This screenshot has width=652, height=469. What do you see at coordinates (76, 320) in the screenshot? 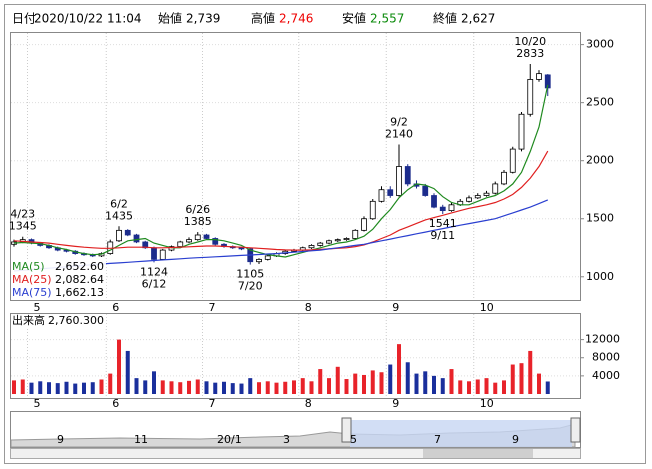
I see `volume-last: 2,760.300` at bounding box center [76, 320].